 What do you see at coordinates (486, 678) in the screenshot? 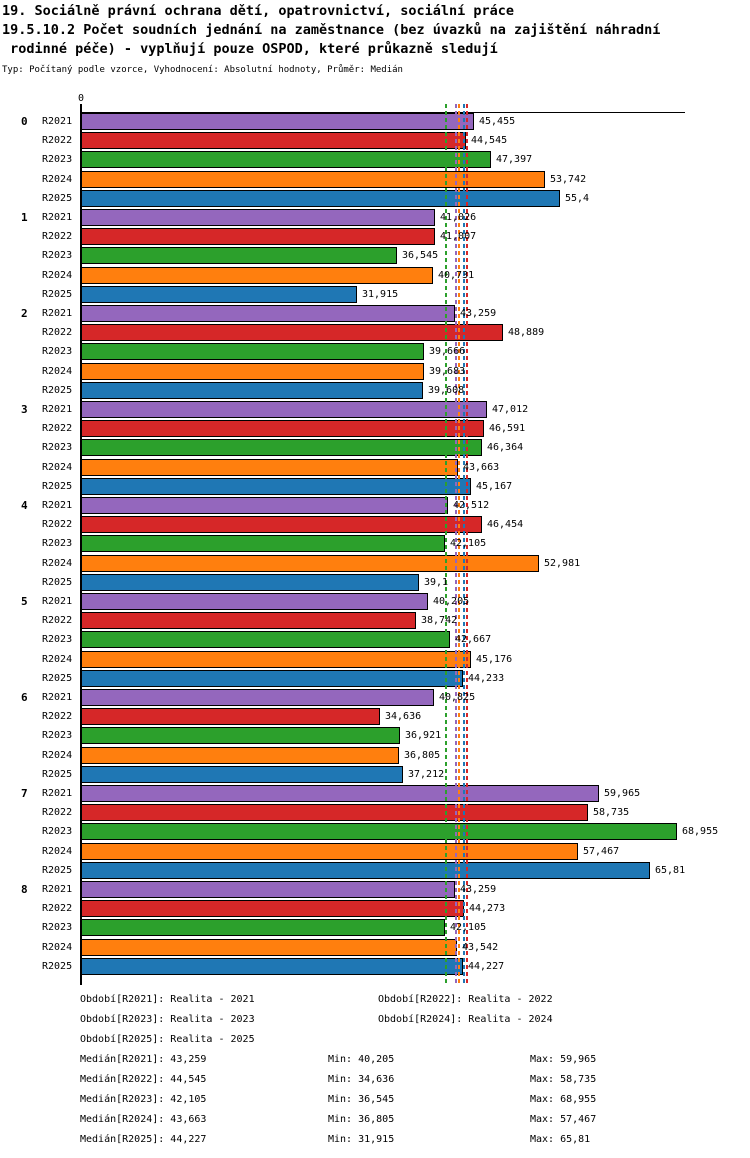
I see `bar-value-label-r2025-g5: 44,233` at bounding box center [486, 678].